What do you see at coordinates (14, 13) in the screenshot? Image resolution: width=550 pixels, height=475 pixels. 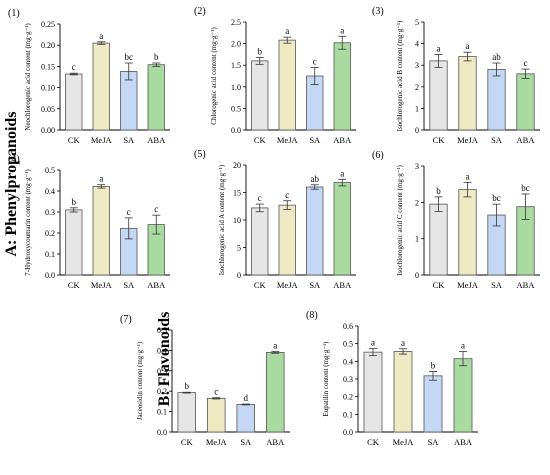 I see `panel-1-number: (1)` at bounding box center [14, 13].